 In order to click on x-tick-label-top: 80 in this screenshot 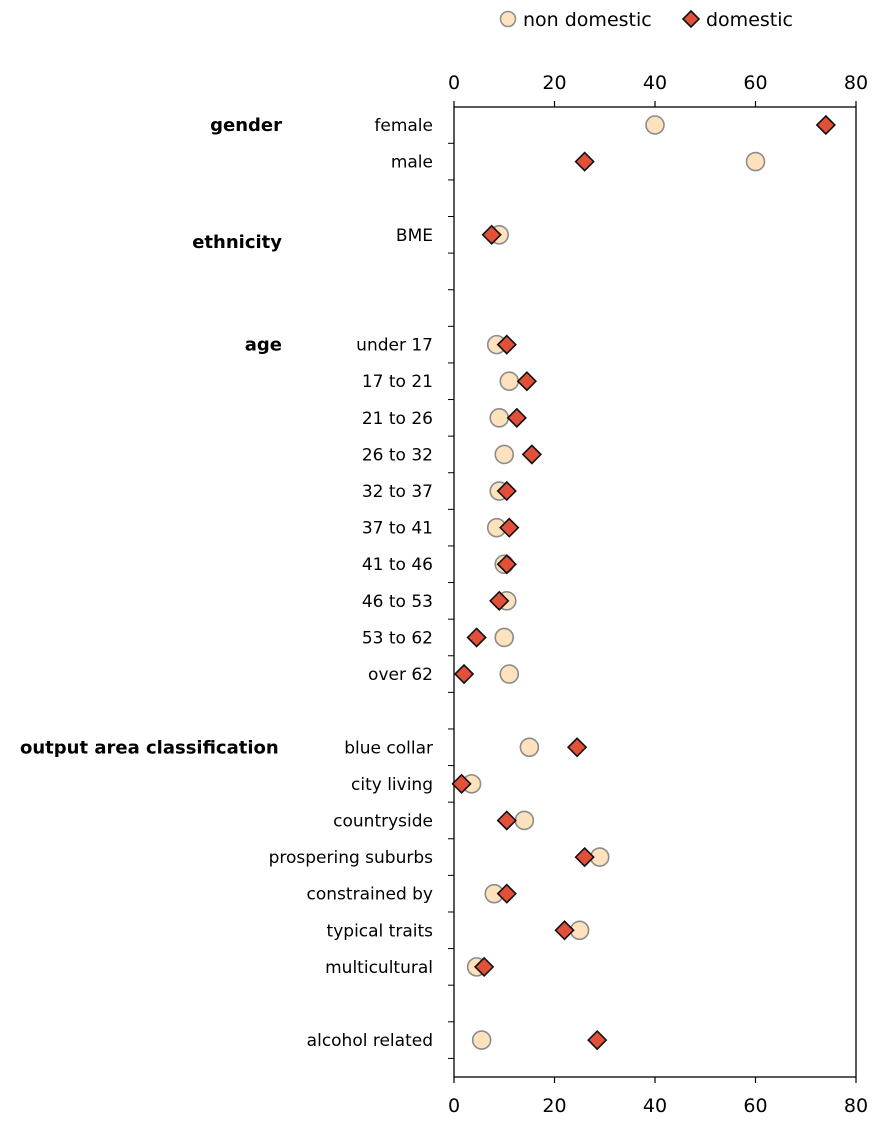, I will do `click(856, 83)`.